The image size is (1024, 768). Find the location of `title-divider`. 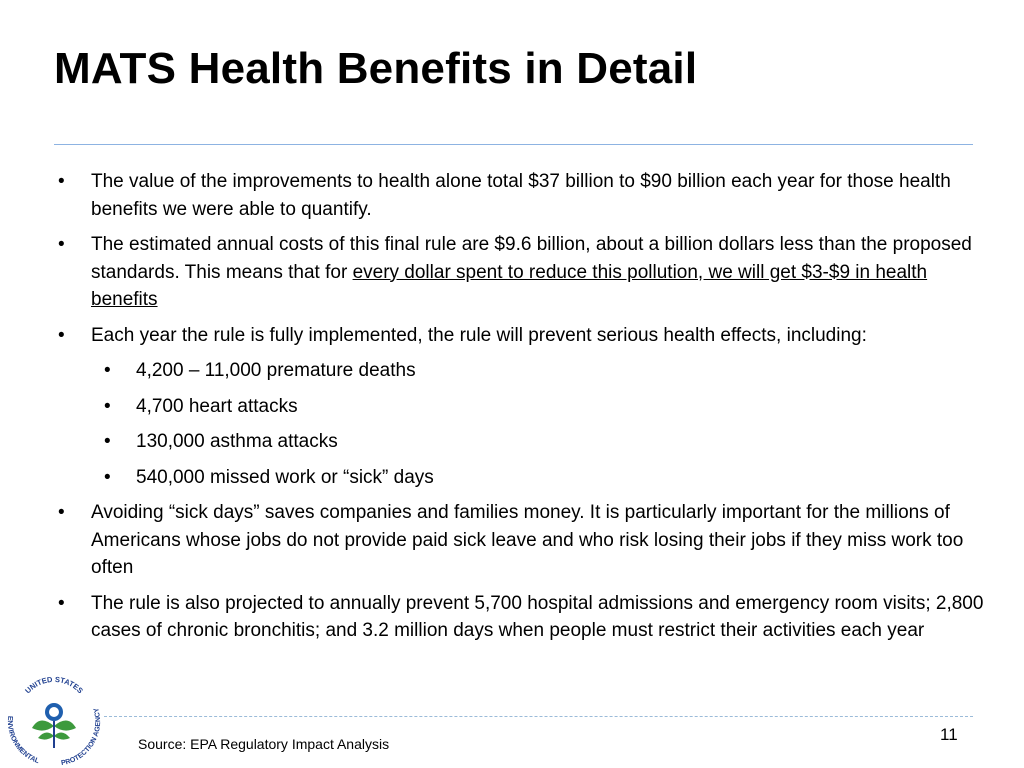

title-divider is located at coordinates (513, 144).